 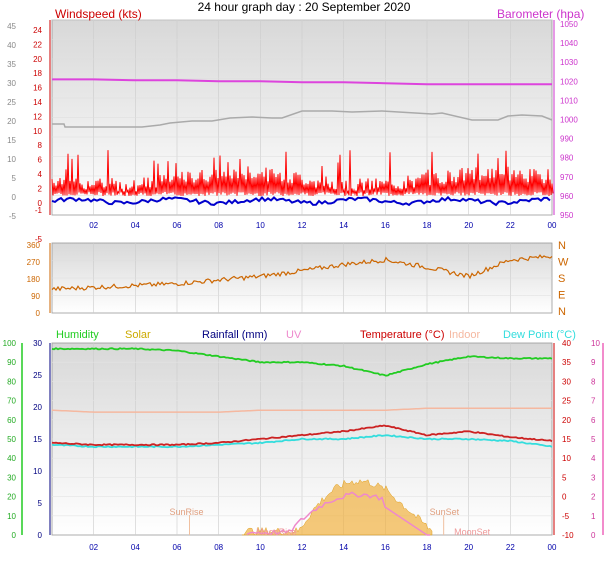 What do you see at coordinates (11, 458) in the screenshot?
I see `humidity-tick-label: 40` at bounding box center [11, 458].